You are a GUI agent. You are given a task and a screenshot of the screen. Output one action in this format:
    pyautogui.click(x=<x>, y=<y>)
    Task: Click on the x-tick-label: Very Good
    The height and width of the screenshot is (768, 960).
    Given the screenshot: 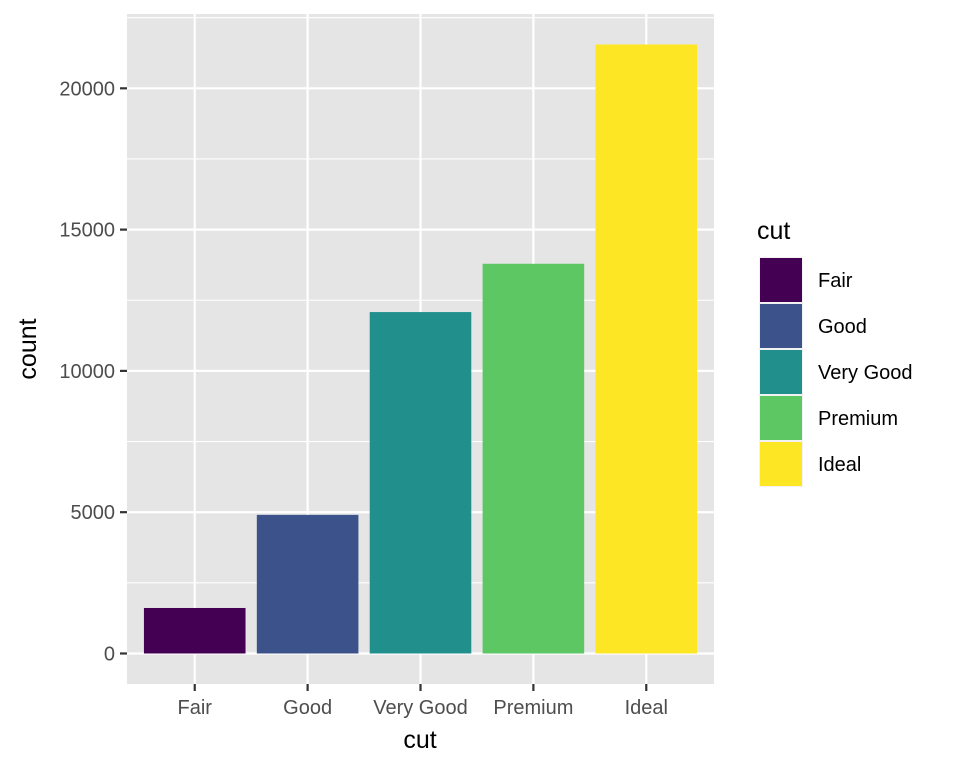 What is the action you would take?
    pyautogui.click(x=420, y=708)
    